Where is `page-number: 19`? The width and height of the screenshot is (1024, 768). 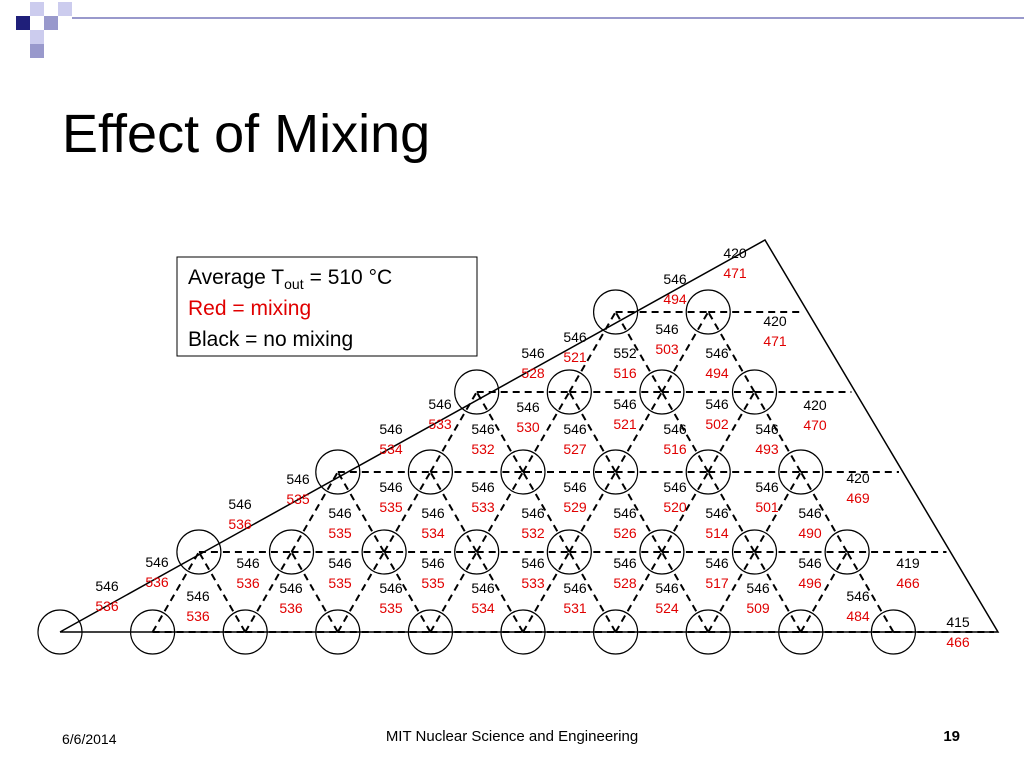
page-number: 19 is located at coordinates (951, 736).